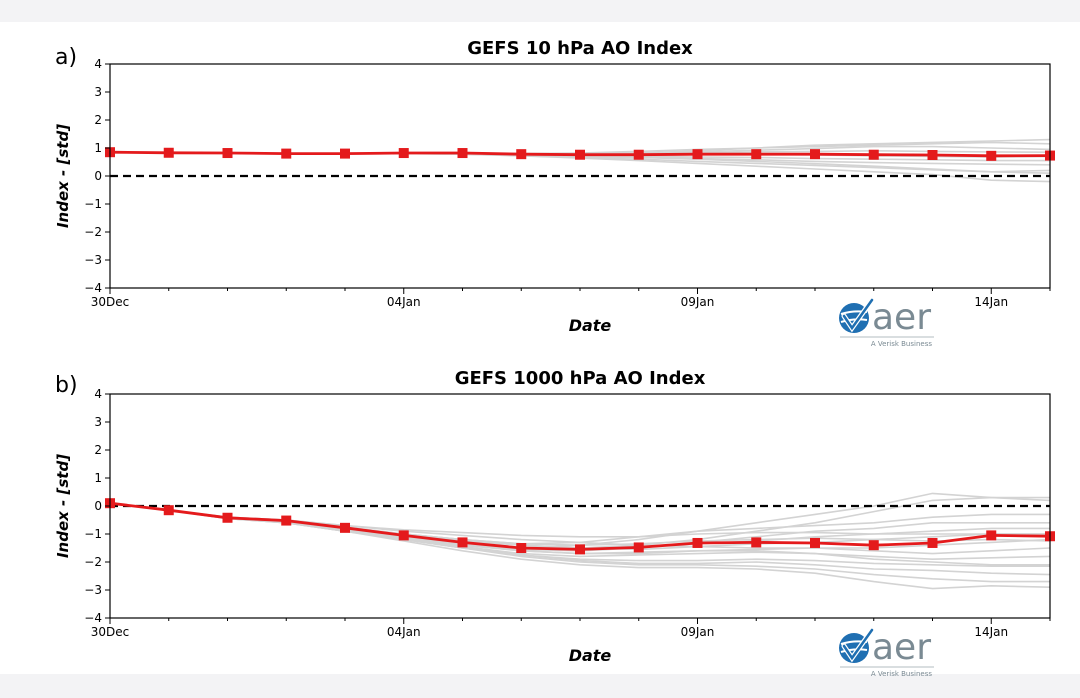 The width and height of the screenshot is (1080, 698). I want to click on panel-label: b), so click(66, 385).